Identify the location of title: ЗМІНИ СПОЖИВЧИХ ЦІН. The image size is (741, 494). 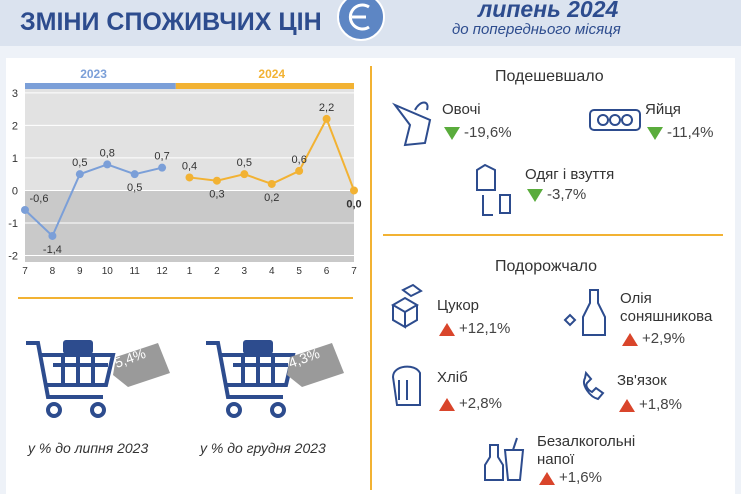
(171, 22).